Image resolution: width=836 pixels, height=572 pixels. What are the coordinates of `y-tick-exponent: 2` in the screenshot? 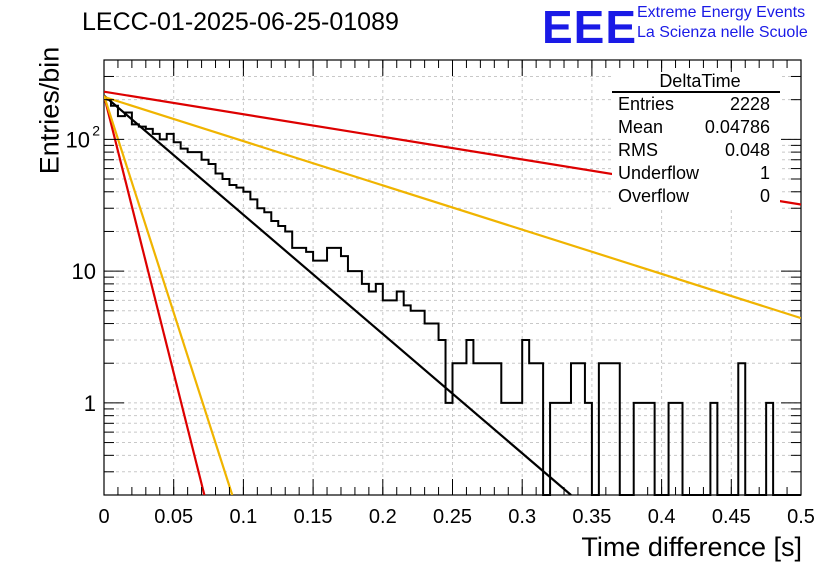 It's located at (96, 130).